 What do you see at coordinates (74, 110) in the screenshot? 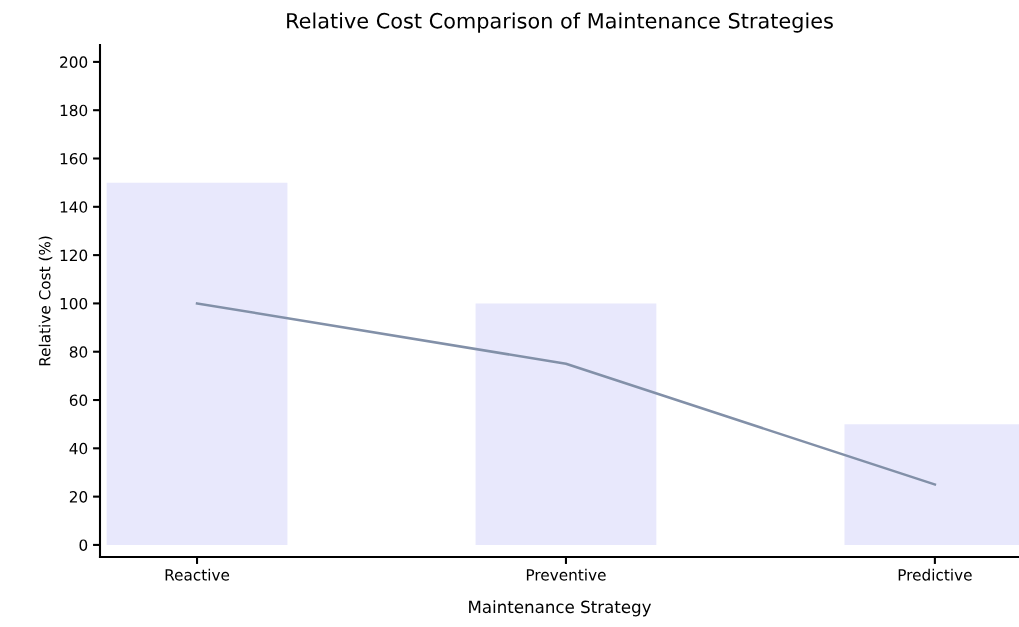
I see `y-tick-label: 180` at bounding box center [74, 110].